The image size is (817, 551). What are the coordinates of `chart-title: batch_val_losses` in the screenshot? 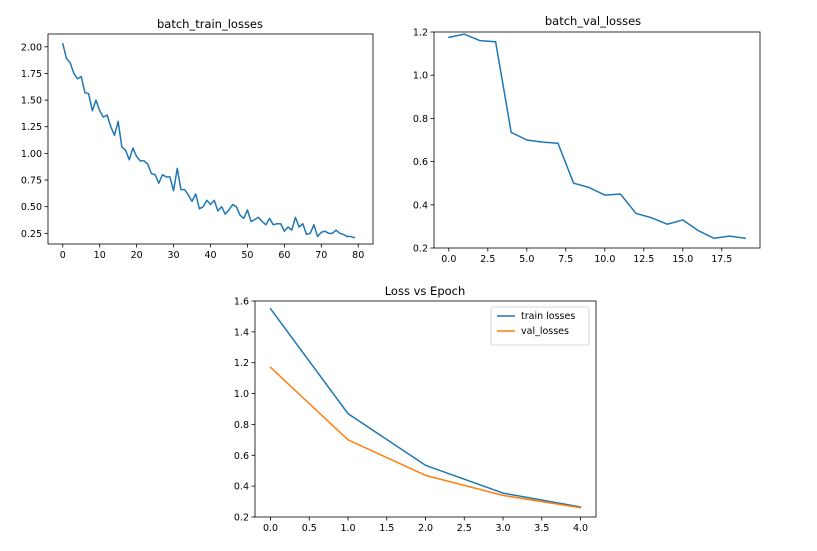 It's located at (593, 21).